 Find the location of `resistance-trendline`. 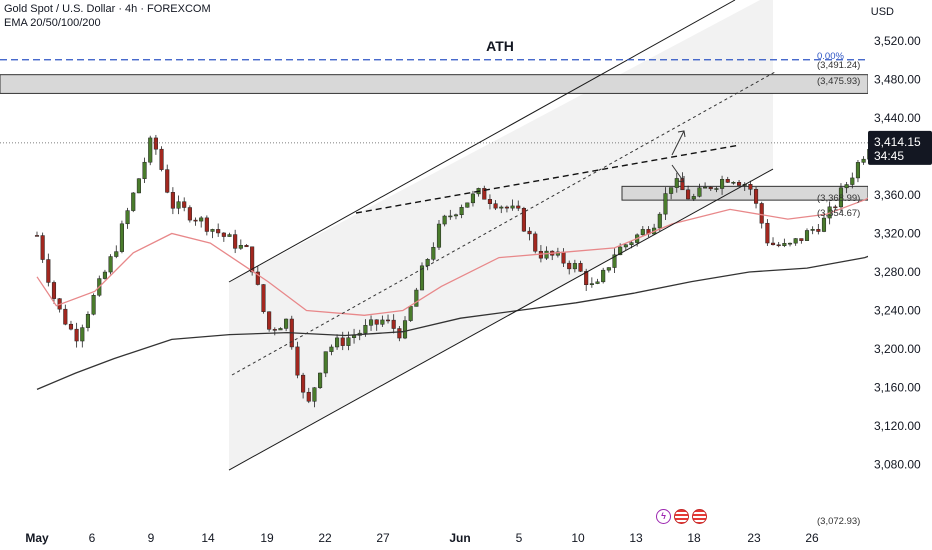

resistance-trendline is located at coordinates (548, 179).